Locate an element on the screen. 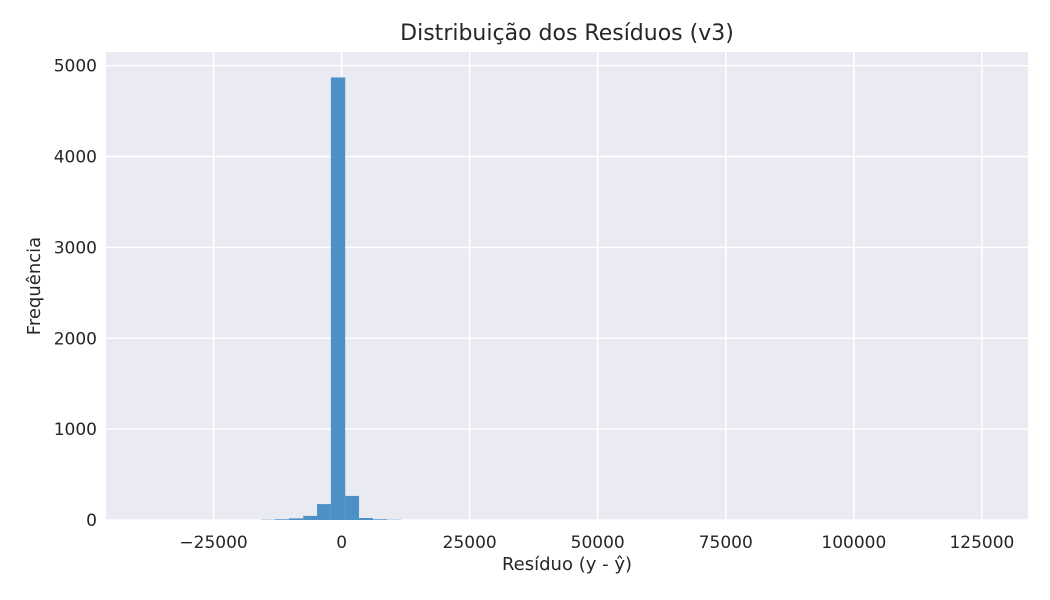  y-tick-label: 2000 is located at coordinates (75, 339).